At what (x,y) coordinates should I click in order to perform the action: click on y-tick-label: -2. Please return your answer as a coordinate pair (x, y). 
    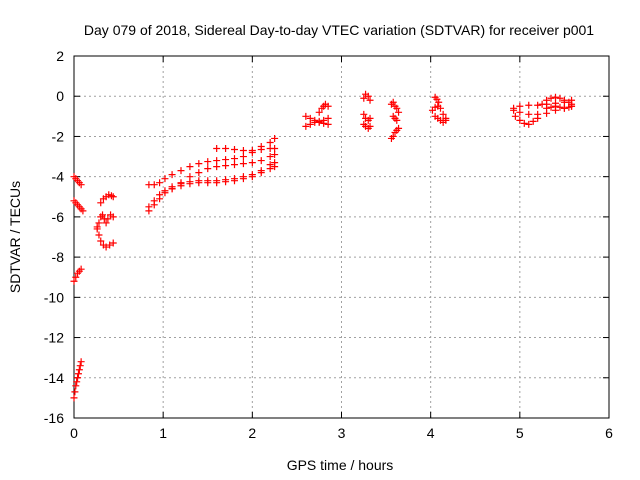
    Looking at the image, I should click on (58, 136).